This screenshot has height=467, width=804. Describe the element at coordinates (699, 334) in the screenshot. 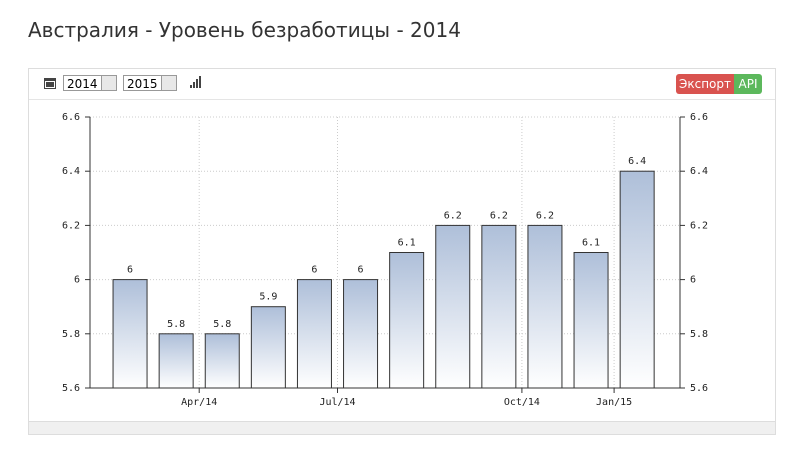

I see `y2-tick-label: 5.8` at that location.